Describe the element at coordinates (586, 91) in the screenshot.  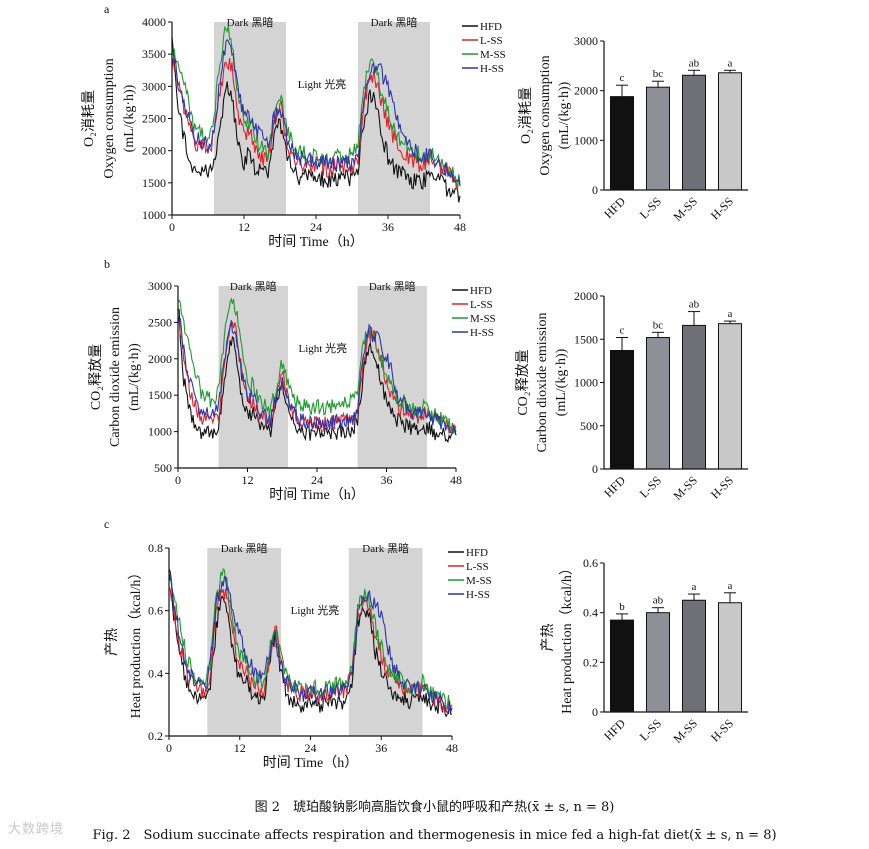
I see `a-bar-y-tick-label: 2000` at that location.